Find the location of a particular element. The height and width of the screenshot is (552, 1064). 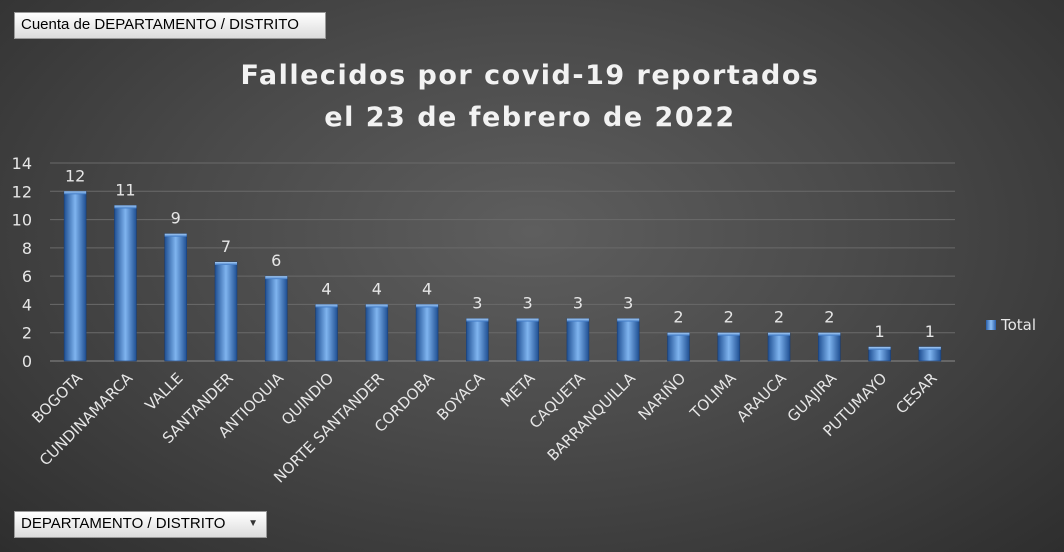

x-tick-label: CESAR is located at coordinates (916, 393).